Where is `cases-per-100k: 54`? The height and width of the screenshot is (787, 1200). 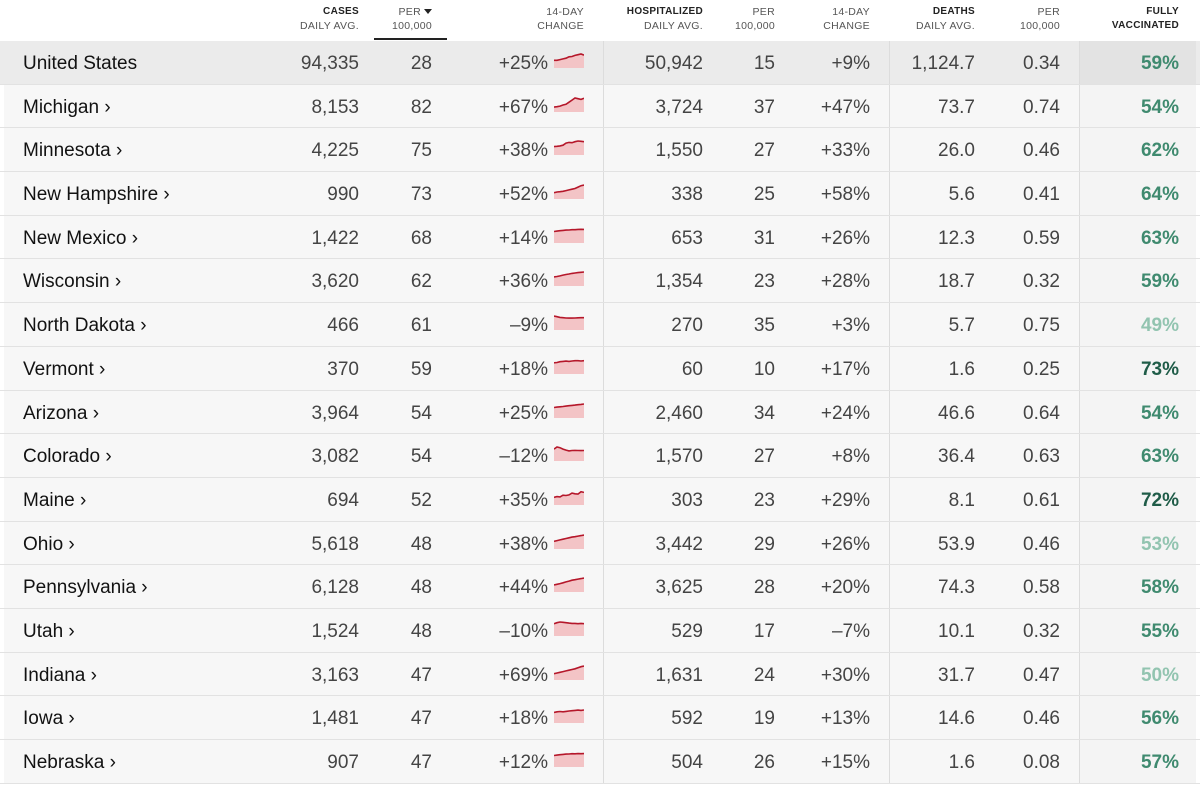
cases-per-100k: 54 is located at coordinates (421, 413).